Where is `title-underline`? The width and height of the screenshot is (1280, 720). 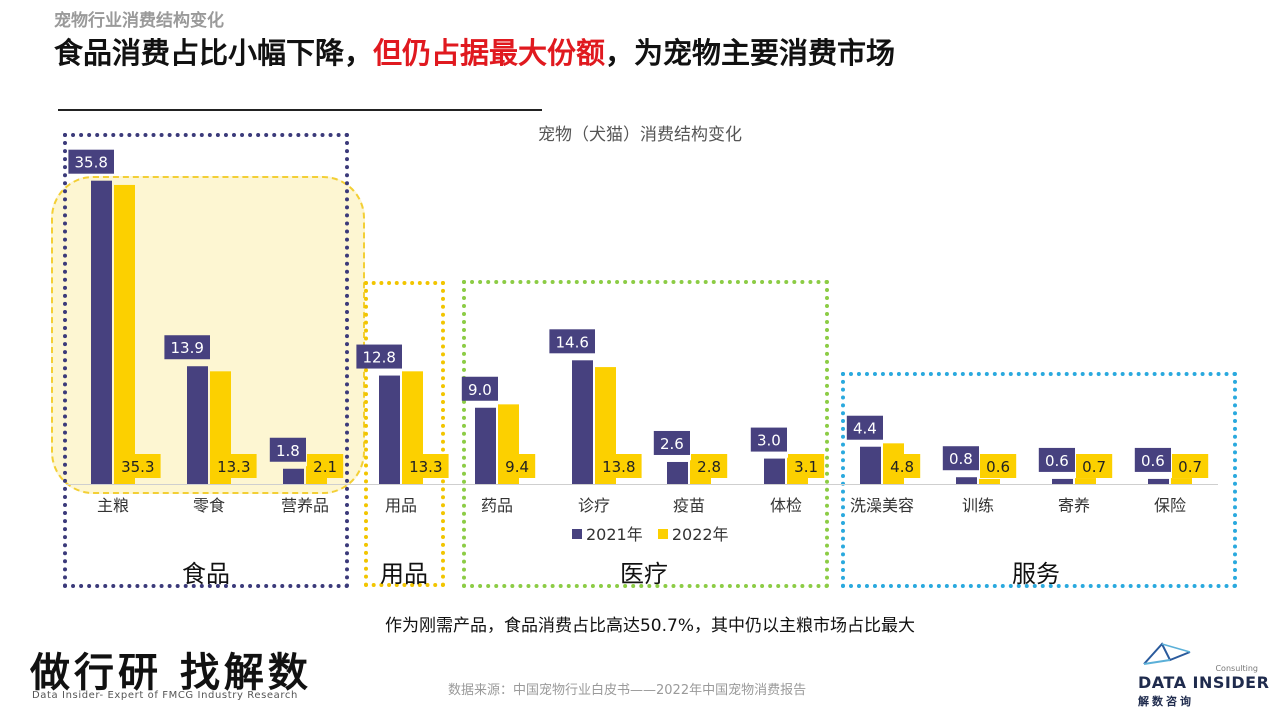 title-underline is located at coordinates (300, 110).